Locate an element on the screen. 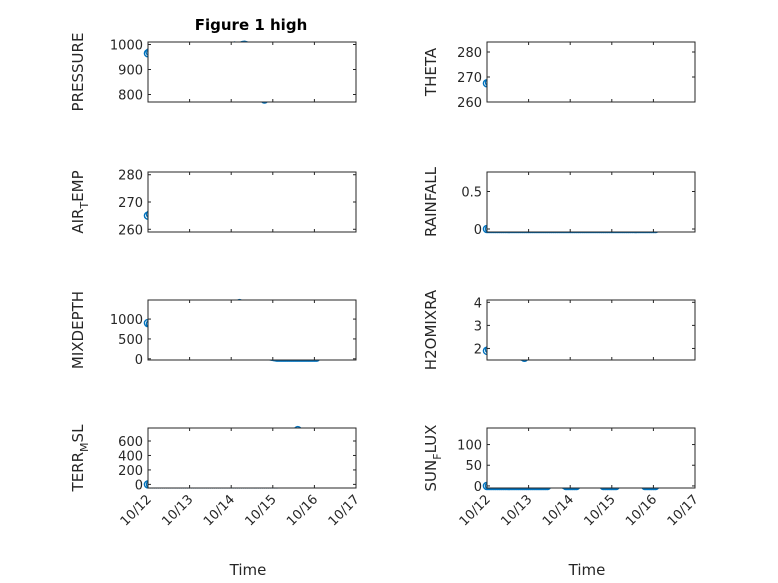  figure-title: Figure 1 high is located at coordinates (251, 25).